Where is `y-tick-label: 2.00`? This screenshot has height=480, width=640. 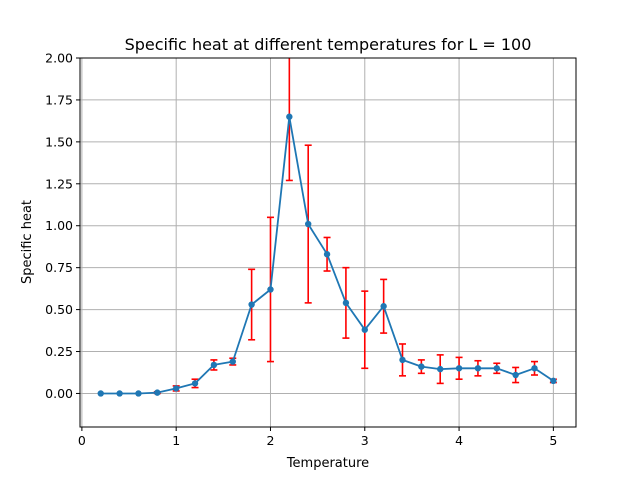 y-tick-label: 2.00 is located at coordinates (59, 58).